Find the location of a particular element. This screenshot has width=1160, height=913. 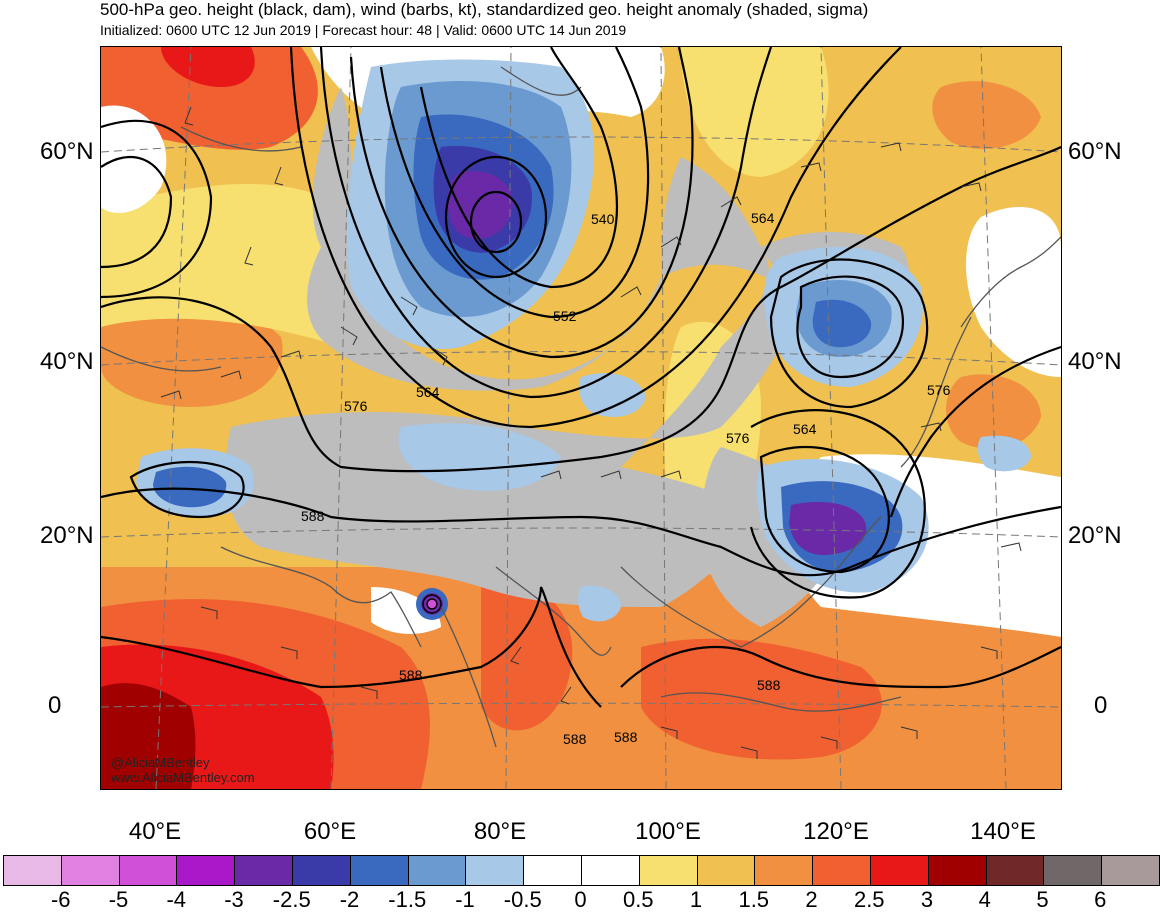

lon-label: 40°E is located at coordinates (155, 831).